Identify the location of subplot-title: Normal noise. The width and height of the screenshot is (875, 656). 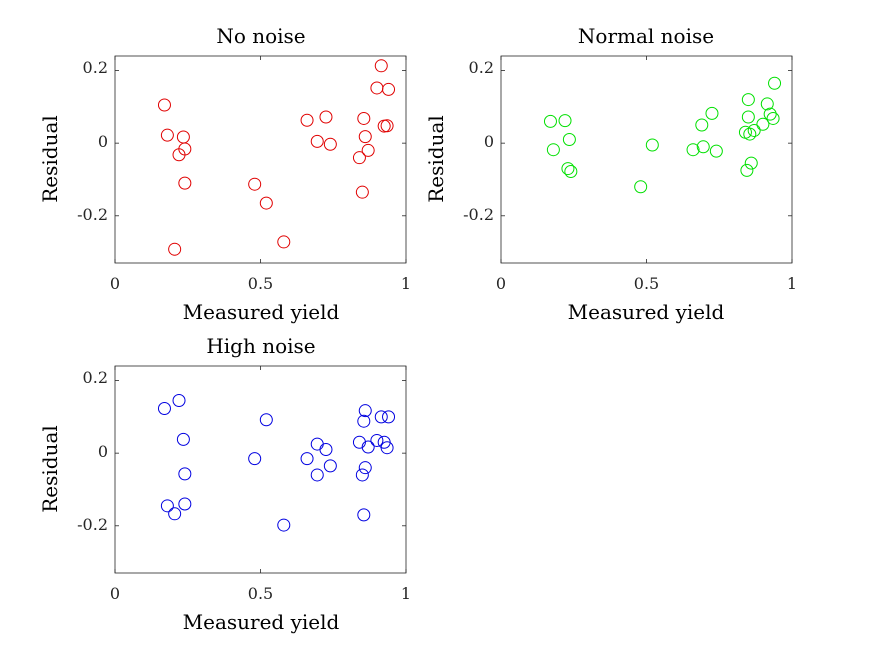
(646, 36).